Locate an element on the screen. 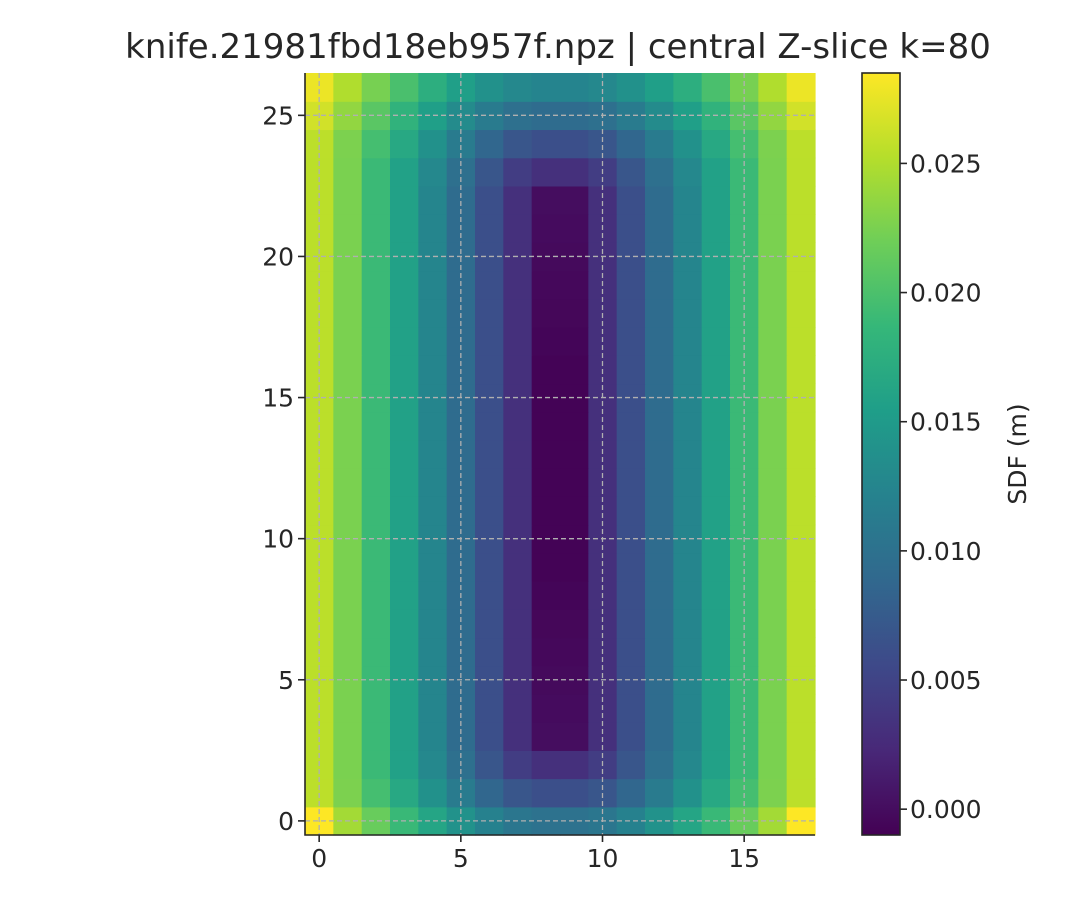  colorbar-tick-label: 0.020 is located at coordinates (946, 293).